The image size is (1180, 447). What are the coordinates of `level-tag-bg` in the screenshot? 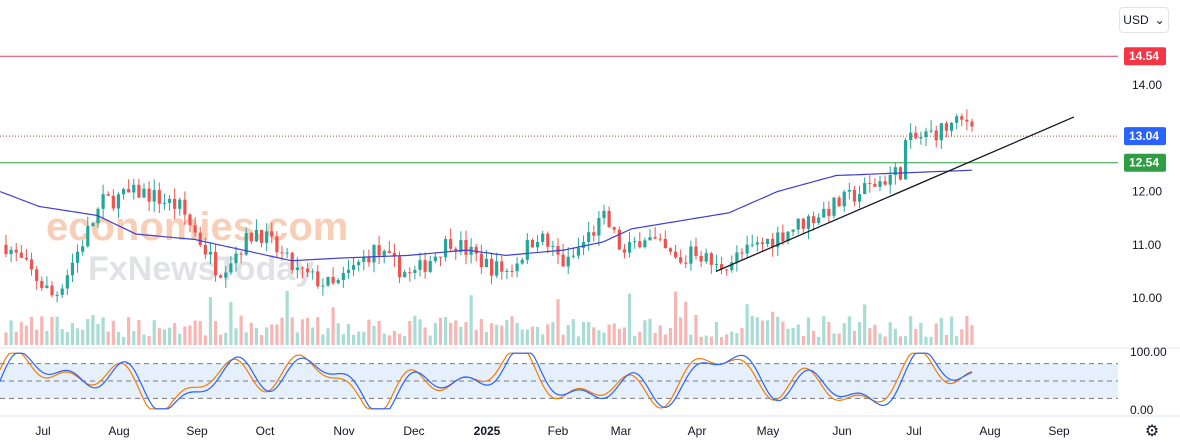 It's located at (1145, 162).